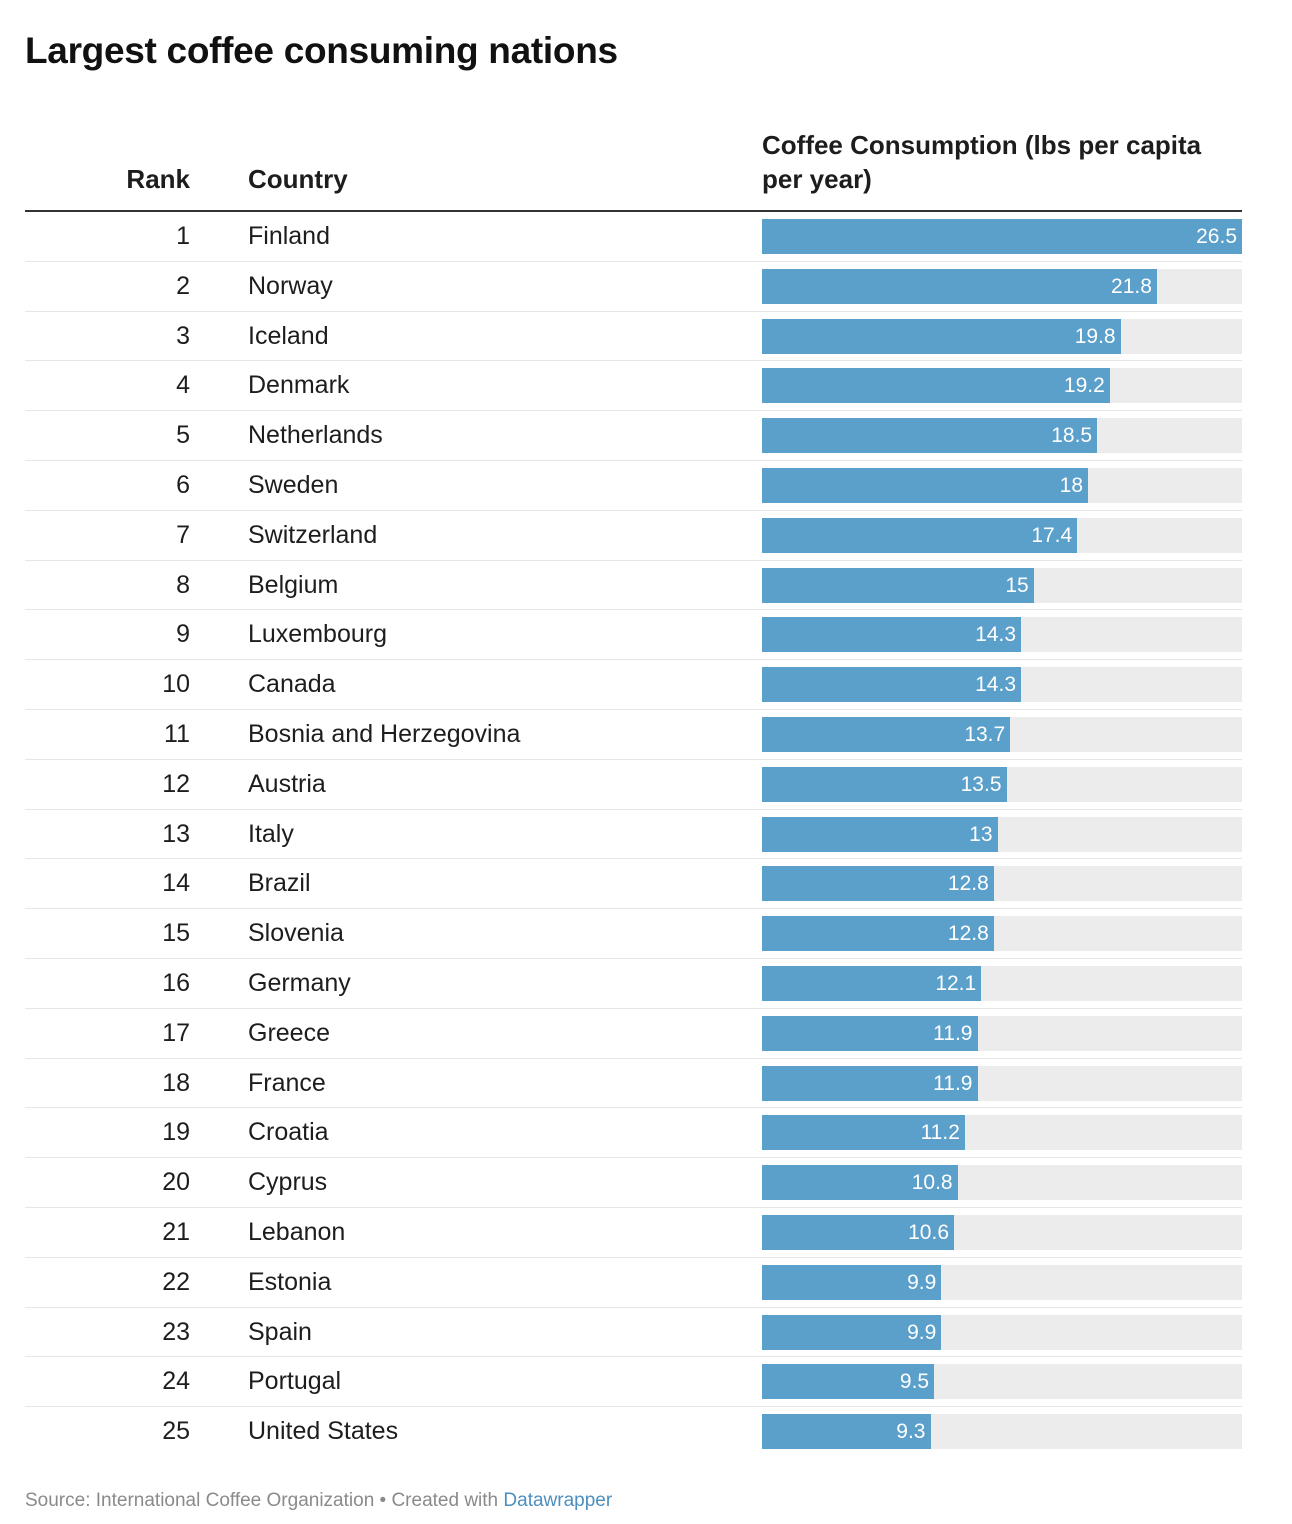  What do you see at coordinates (936, 386) in the screenshot?
I see `bar: 19.2` at bounding box center [936, 386].